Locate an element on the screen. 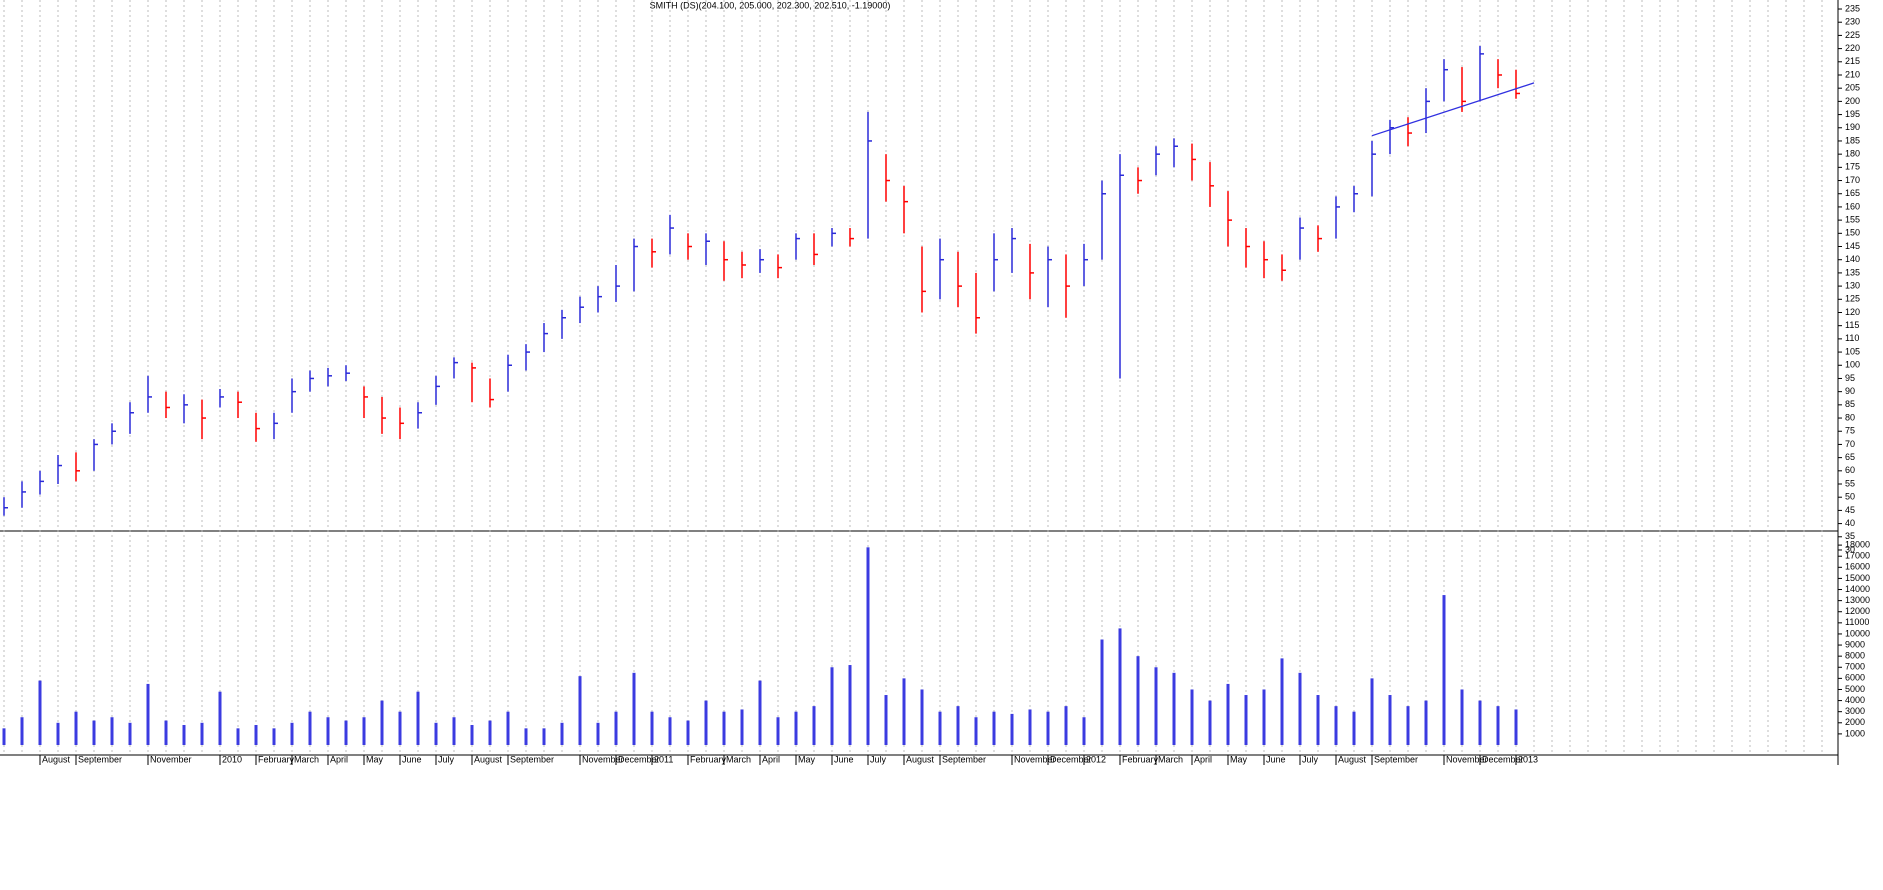 The height and width of the screenshot is (890, 1883). y-tick-label: 115 is located at coordinates (1852, 325).